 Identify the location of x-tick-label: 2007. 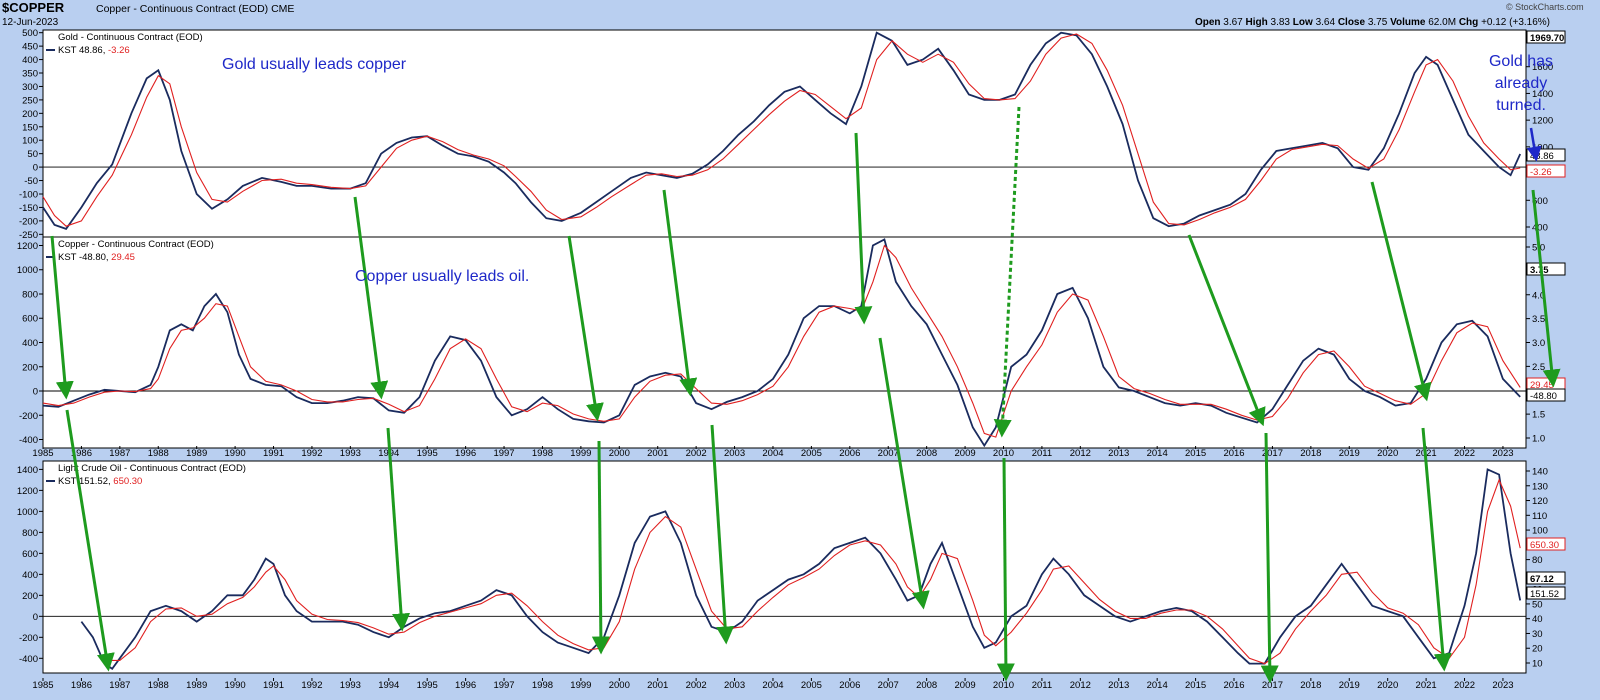
(888, 453).